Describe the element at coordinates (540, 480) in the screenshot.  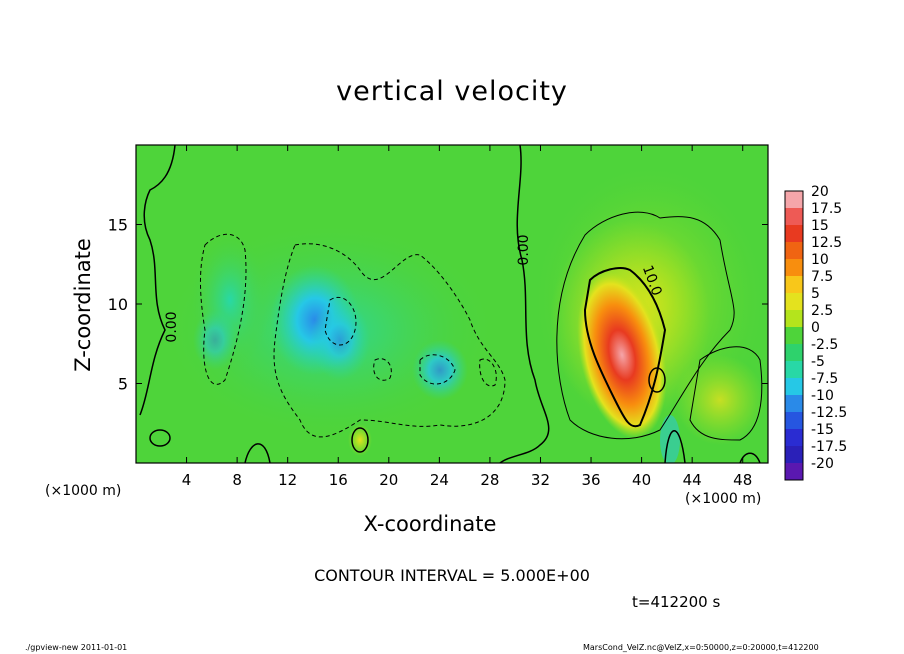
I see `x-tick-label: 32` at that location.